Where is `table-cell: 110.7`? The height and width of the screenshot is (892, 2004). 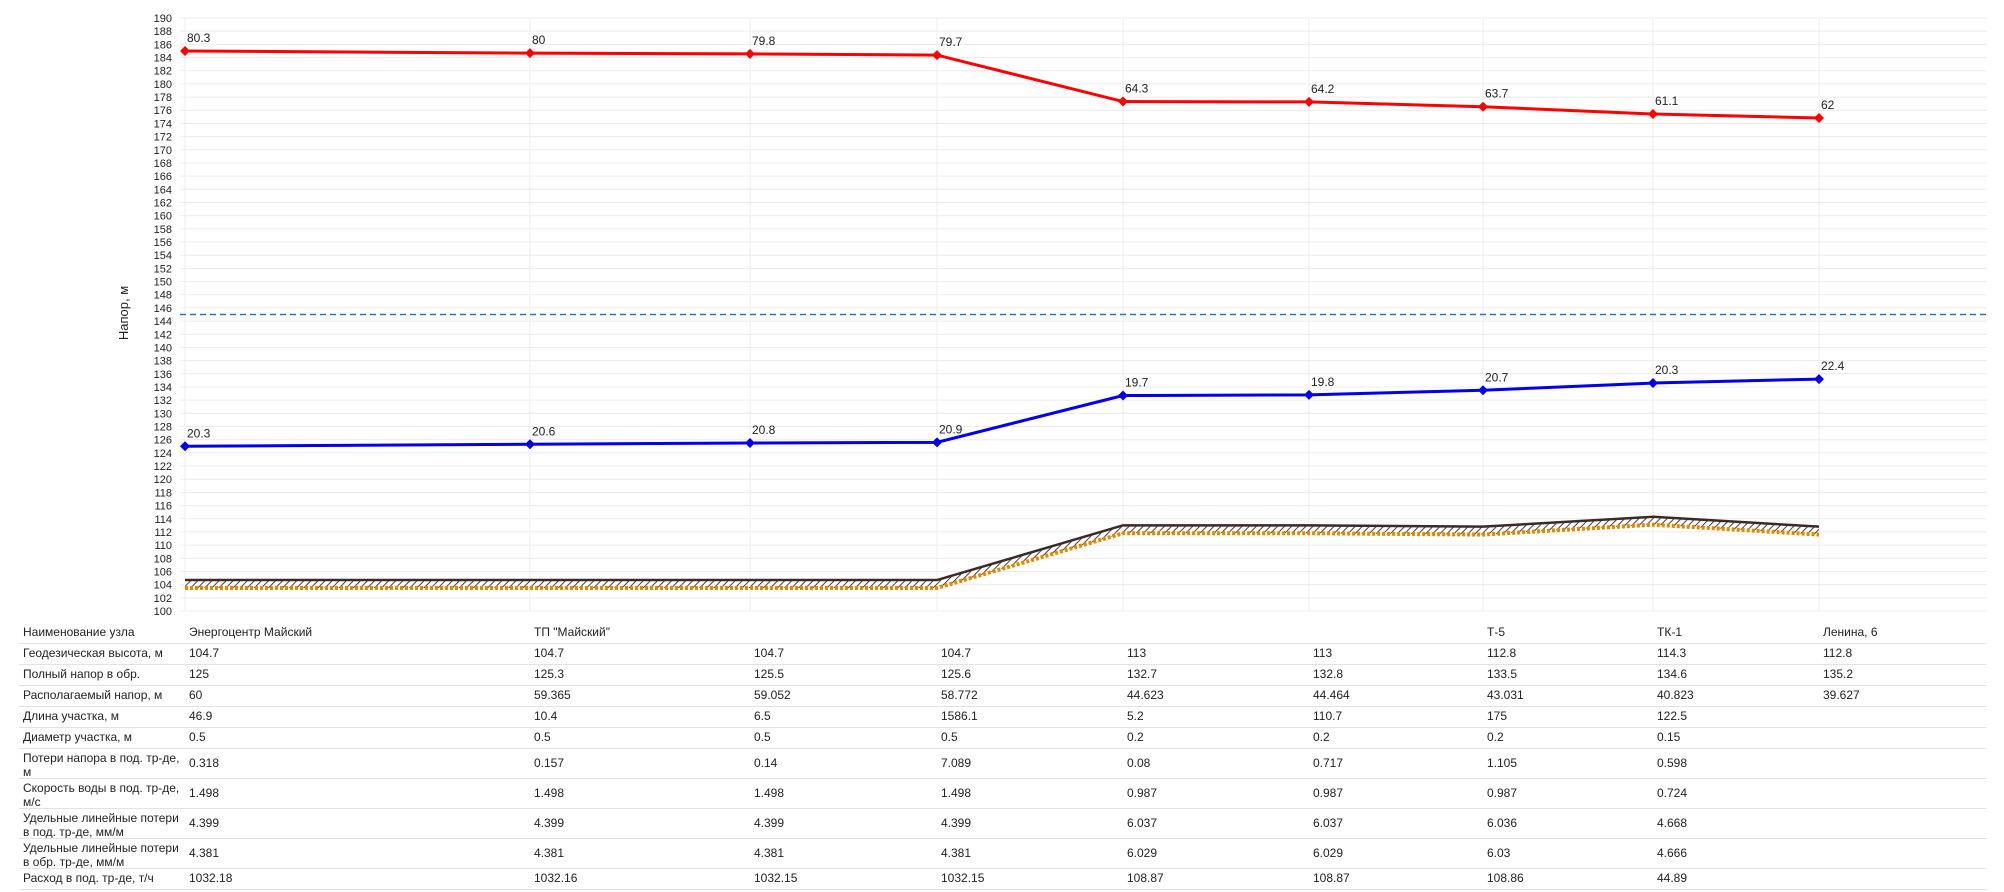
table-cell: 110.7 is located at coordinates (1328, 716).